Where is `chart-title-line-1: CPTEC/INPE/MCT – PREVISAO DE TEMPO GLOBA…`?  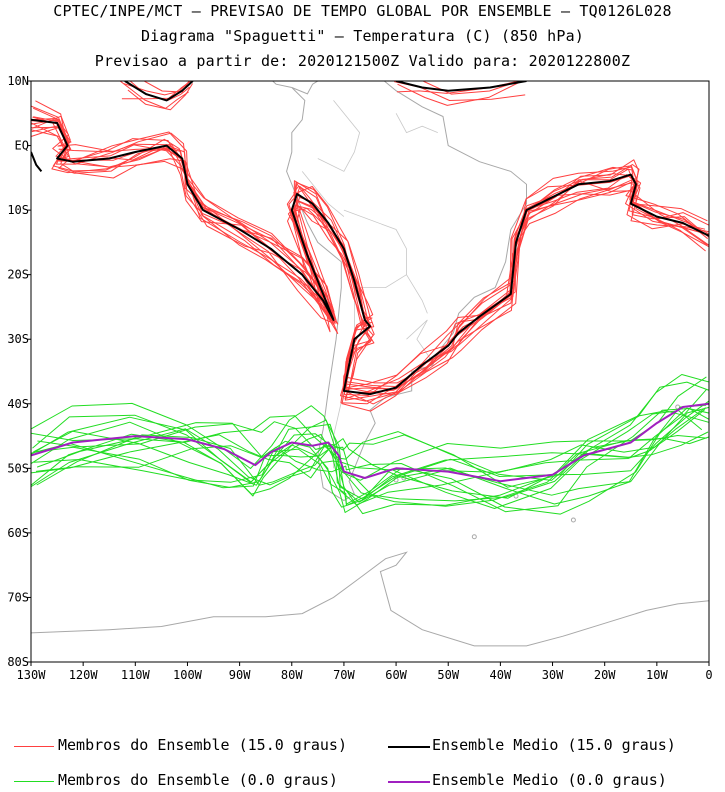 chart-title-line-1: CPTEC/INPE/MCT – PREVISAO DE TEMPO GLOBA… is located at coordinates (362, 11).